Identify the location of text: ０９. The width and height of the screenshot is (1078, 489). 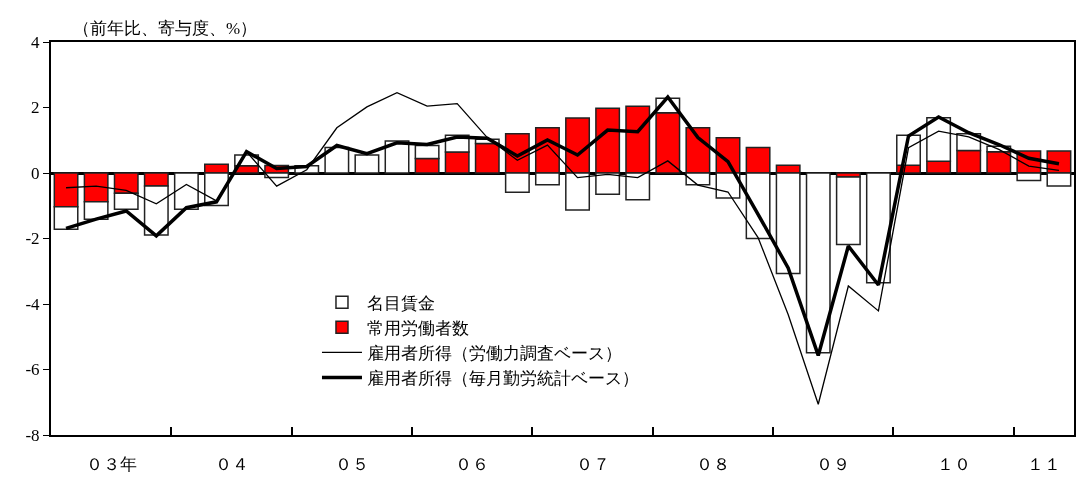
(833, 464).